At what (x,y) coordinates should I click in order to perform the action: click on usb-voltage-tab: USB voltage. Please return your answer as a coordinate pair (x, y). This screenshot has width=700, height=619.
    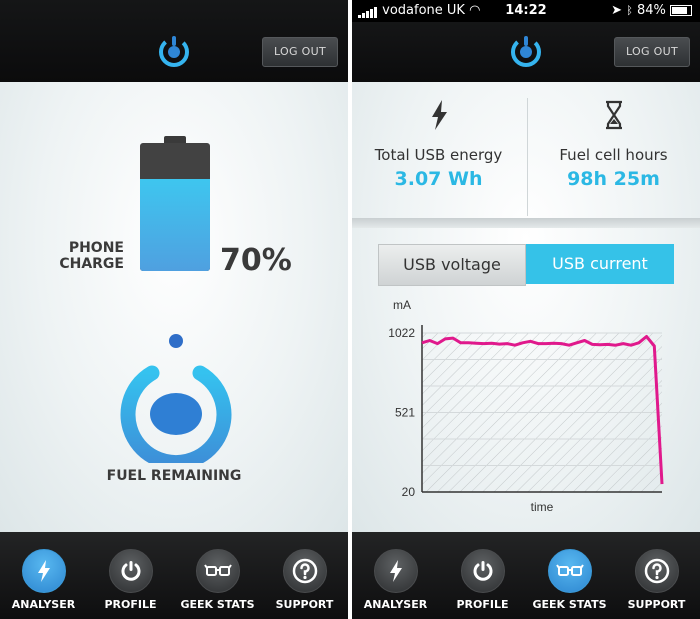
    Looking at the image, I should click on (452, 265).